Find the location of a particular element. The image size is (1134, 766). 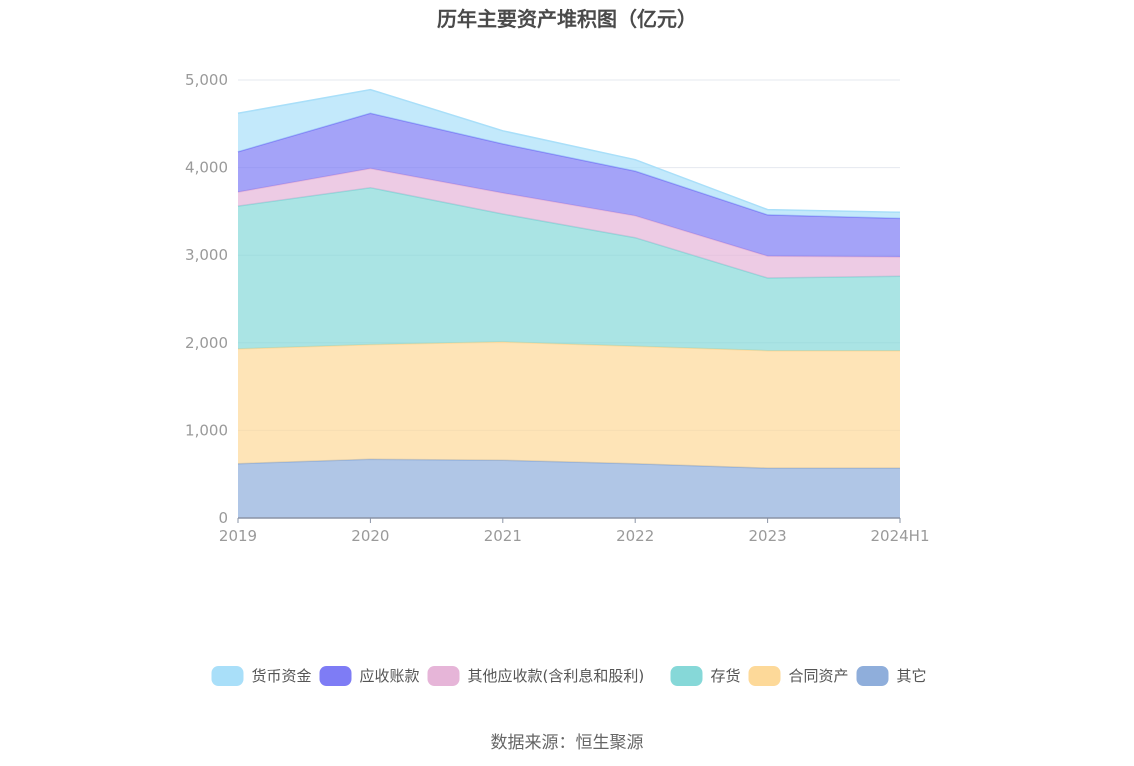

legend-item: 其它 is located at coordinates (891, 676).